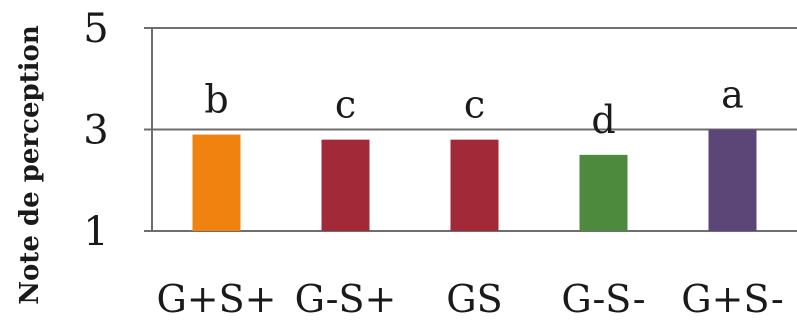  Describe the element at coordinates (732, 299) in the screenshot. I see `x-category-label: G+S-` at that location.